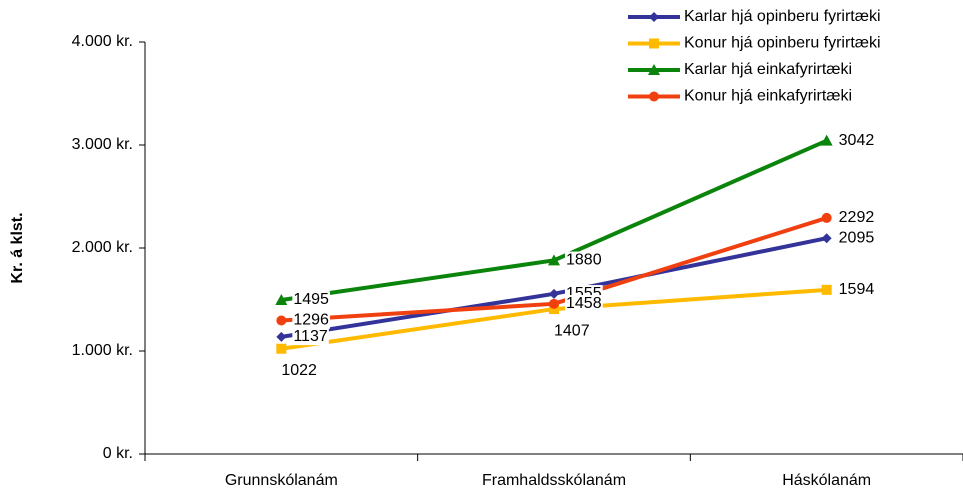 This screenshot has height=492, width=963. I want to click on data-label: 1296, so click(311, 320).